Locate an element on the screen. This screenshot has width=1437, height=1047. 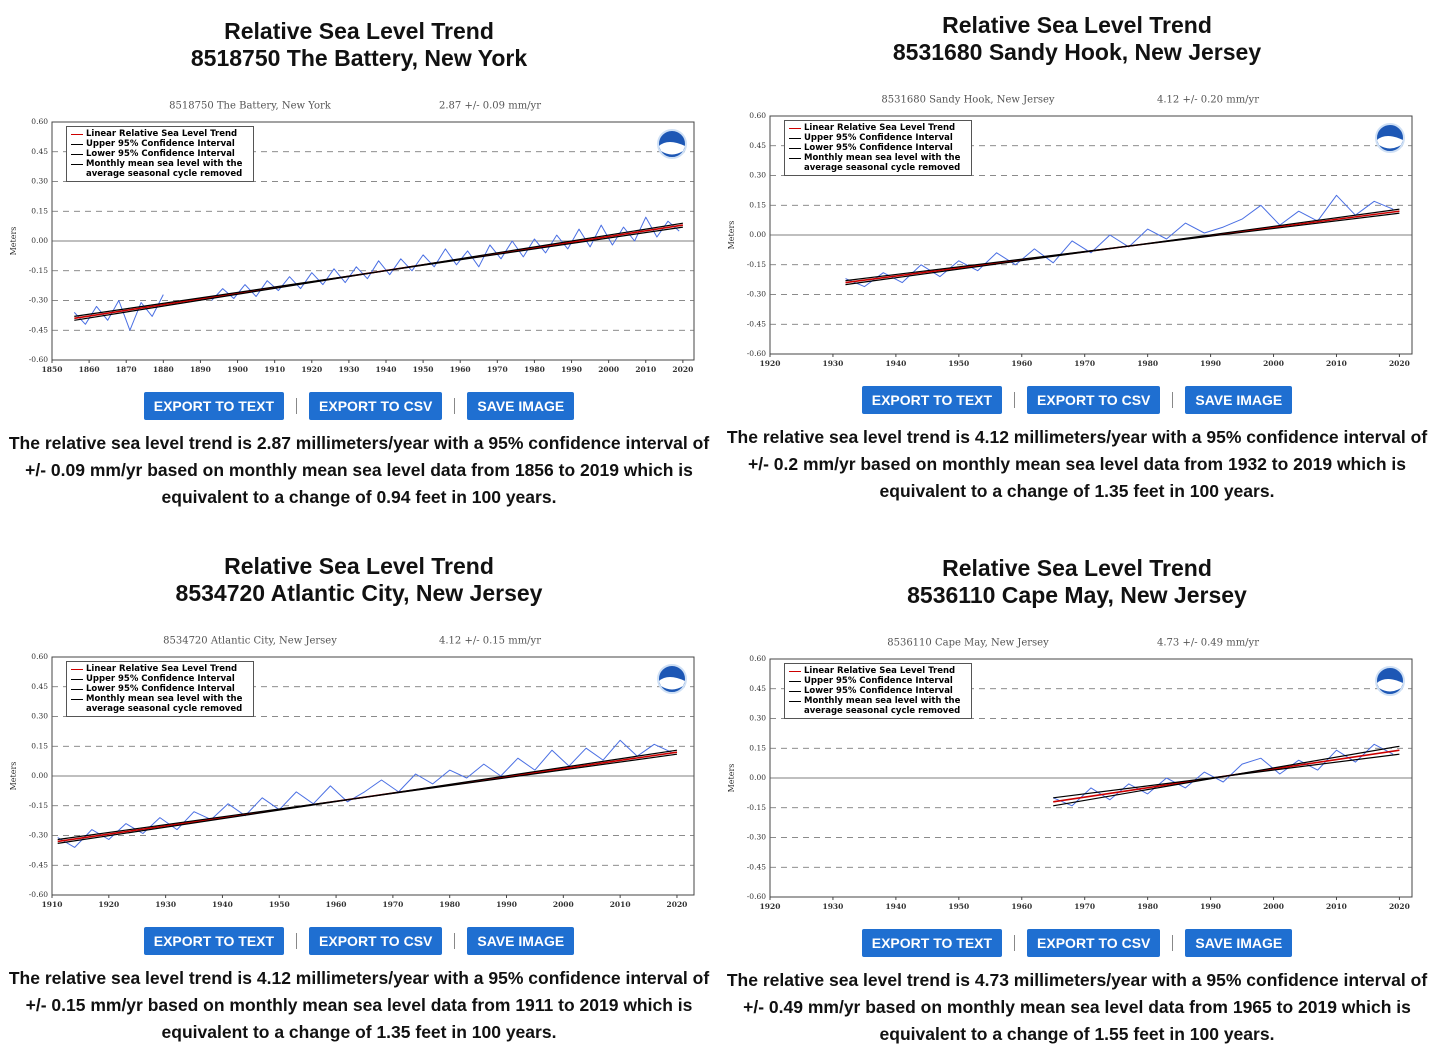
y-tick-label: 0.15 is located at coordinates (39, 745).